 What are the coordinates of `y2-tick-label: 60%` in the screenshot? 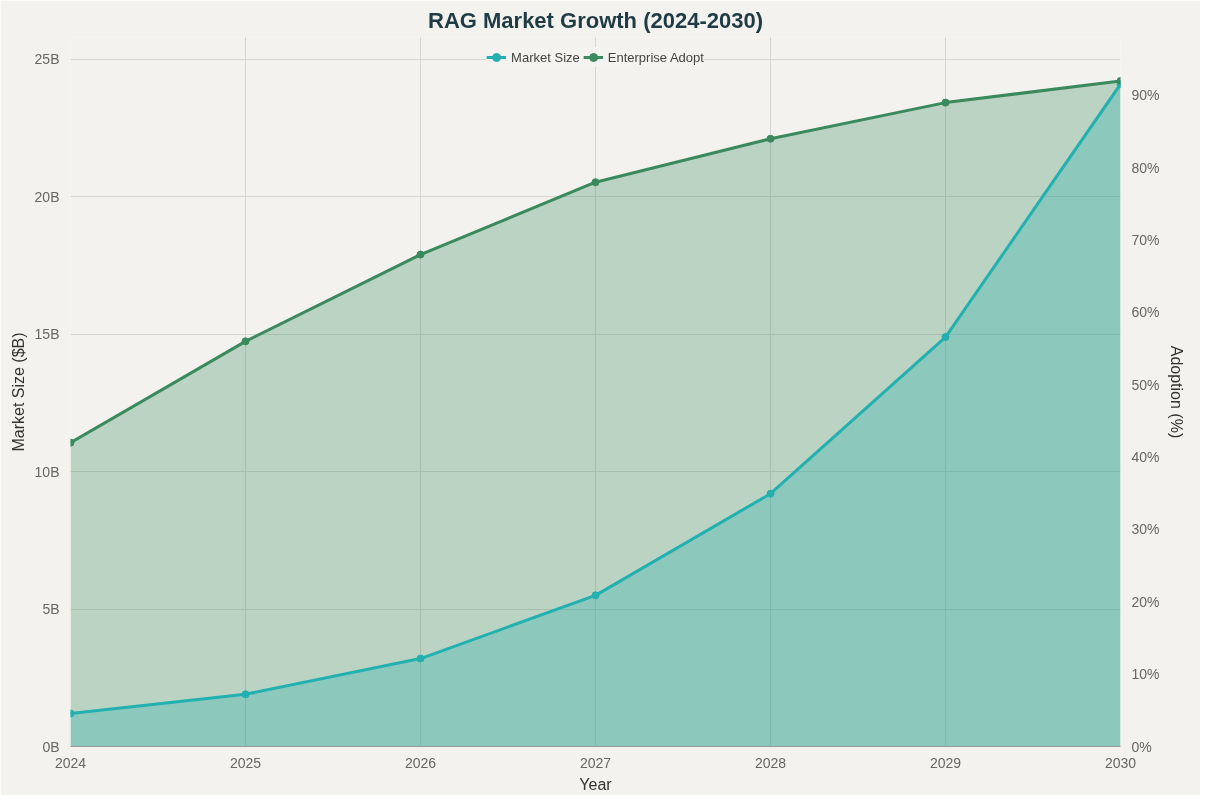 It's located at (1145, 312).